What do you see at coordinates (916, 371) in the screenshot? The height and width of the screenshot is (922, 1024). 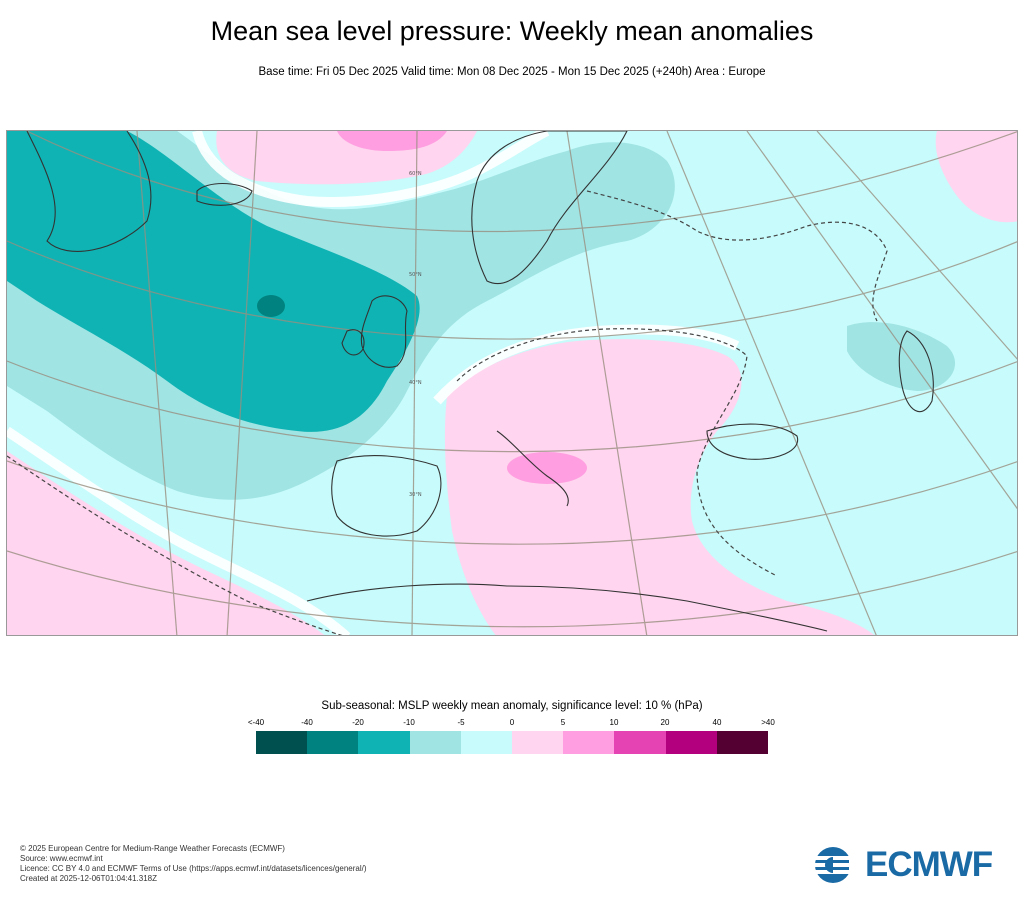 I see `coast-caspian` at bounding box center [916, 371].